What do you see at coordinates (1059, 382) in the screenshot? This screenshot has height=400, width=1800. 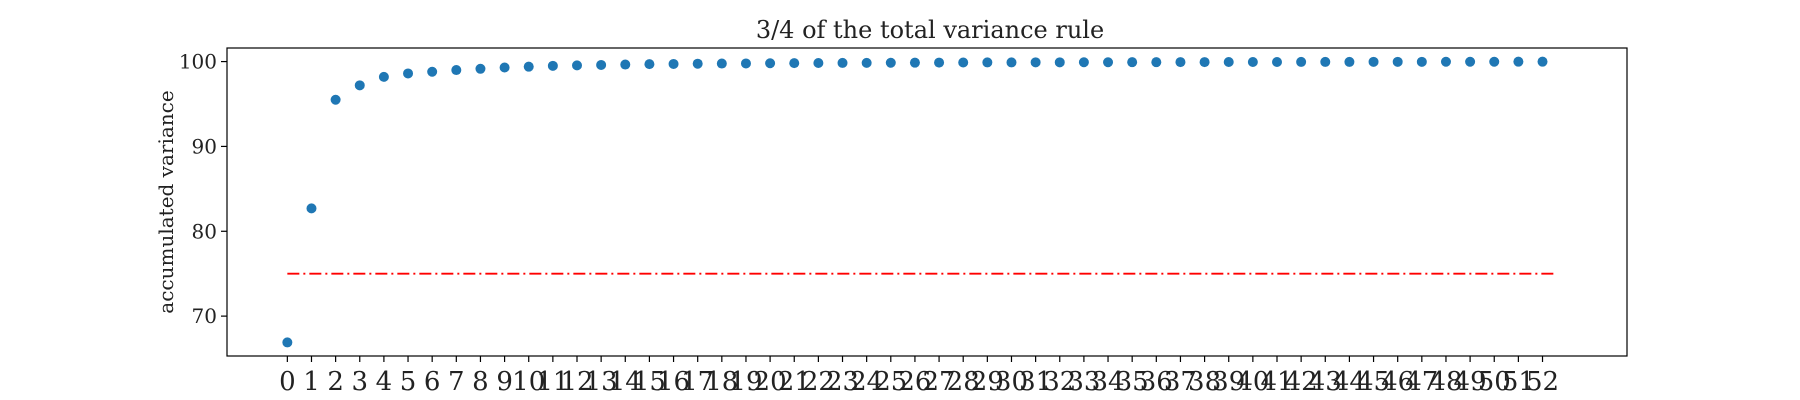 I see `x-tick-label: 32` at bounding box center [1059, 382].